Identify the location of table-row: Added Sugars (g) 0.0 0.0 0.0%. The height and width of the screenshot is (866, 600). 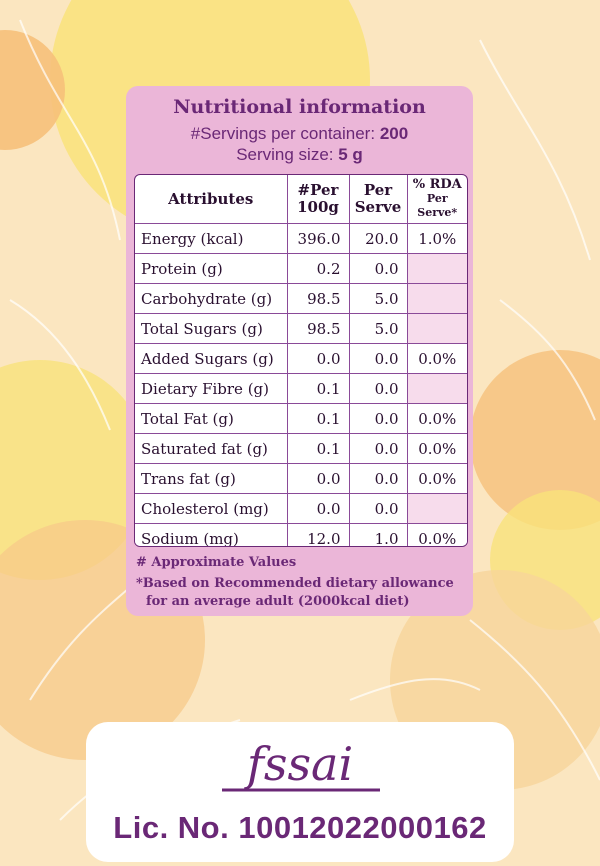
(301, 358).